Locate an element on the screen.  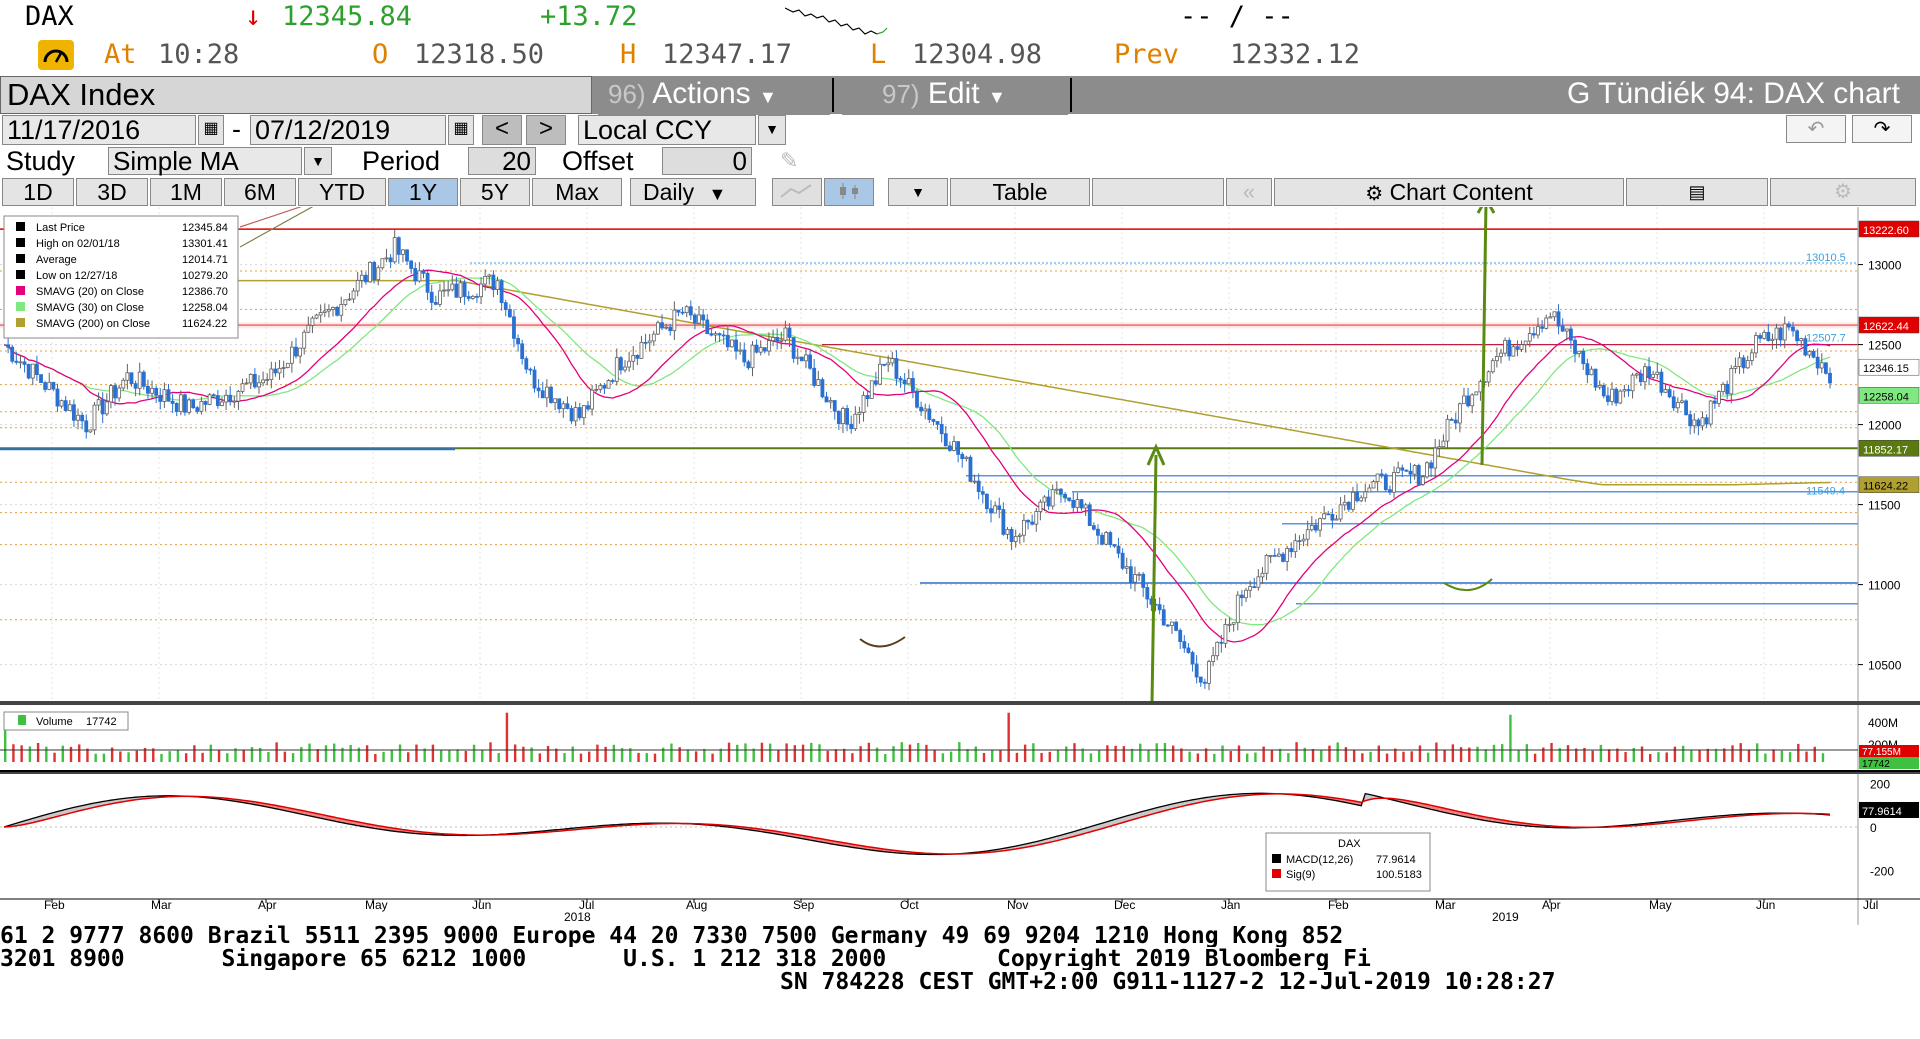
period-button-1m: 1M is located at coordinates (186, 192).